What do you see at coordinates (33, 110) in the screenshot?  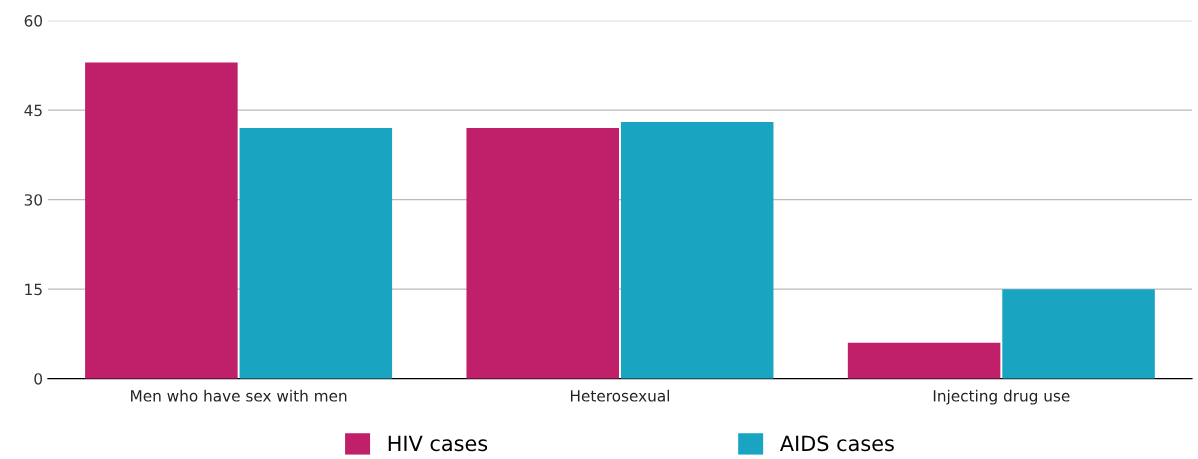 I see `y-tick-label: 45` at bounding box center [33, 110].